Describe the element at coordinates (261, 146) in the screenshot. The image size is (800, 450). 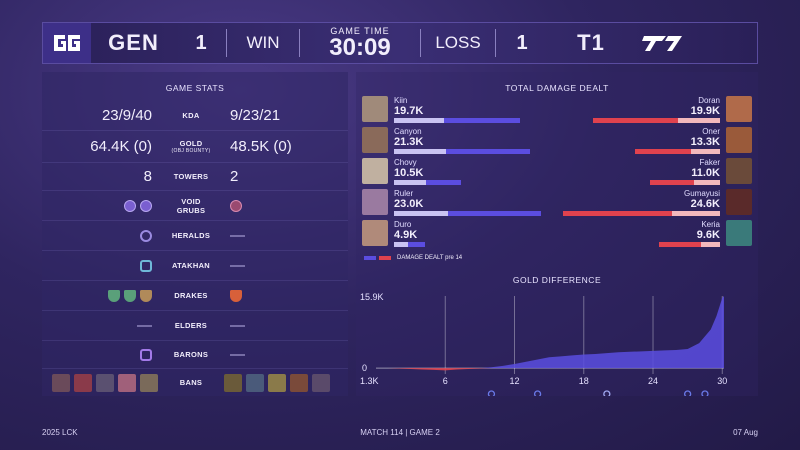
I see `gold-right: 48.5K (0)` at that location.